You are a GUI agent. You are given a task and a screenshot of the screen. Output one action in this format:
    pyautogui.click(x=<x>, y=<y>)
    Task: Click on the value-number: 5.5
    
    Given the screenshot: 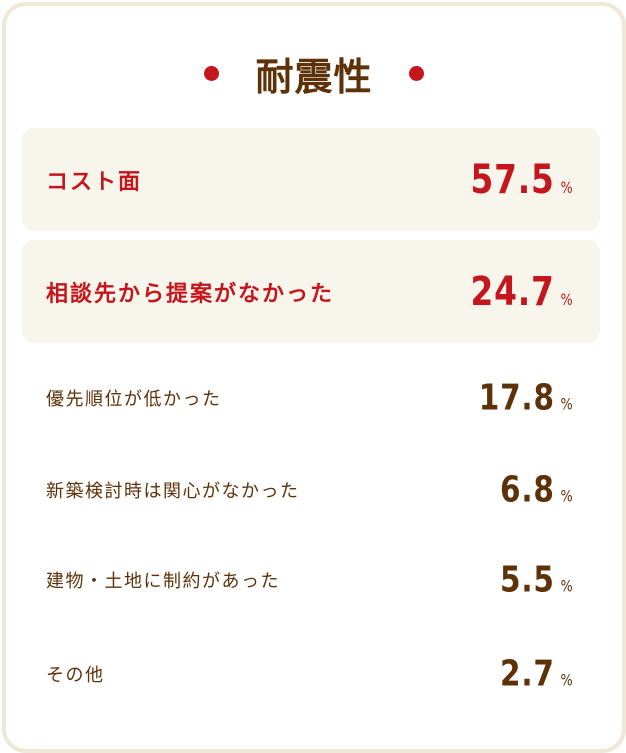 What is the action you would take?
    pyautogui.click(x=527, y=579)
    